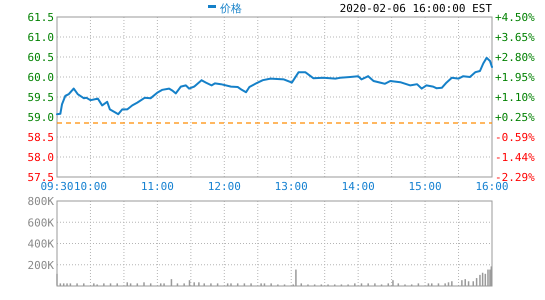  Describe the element at coordinates (41, 201) in the screenshot. I see `y-tick-label: 800K` at that location.